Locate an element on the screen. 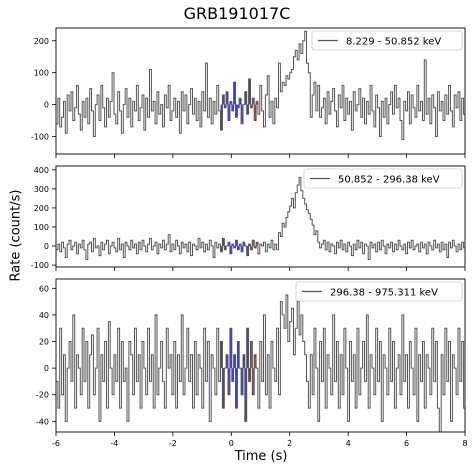 The width and height of the screenshot is (474, 474). x-tick-label: -4 is located at coordinates (114, 443).